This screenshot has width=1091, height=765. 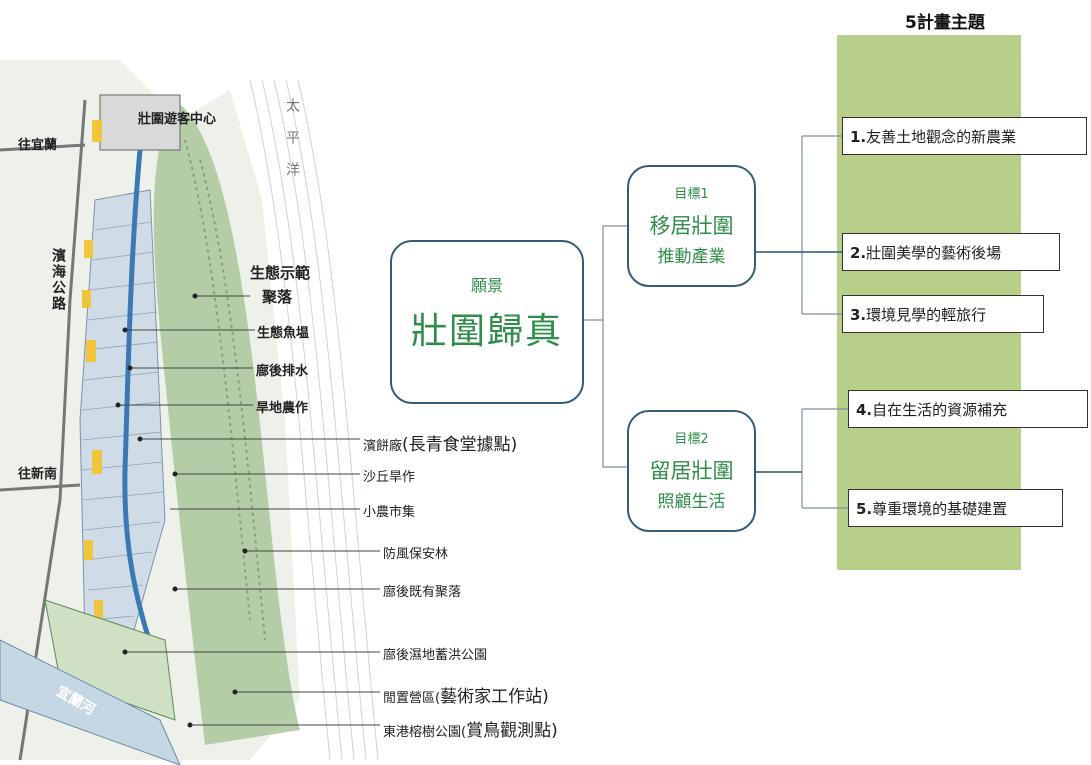 What do you see at coordinates (422, 592) in the screenshot?
I see `callout-existing-settlement: 廍後既有聚落` at bounding box center [422, 592].